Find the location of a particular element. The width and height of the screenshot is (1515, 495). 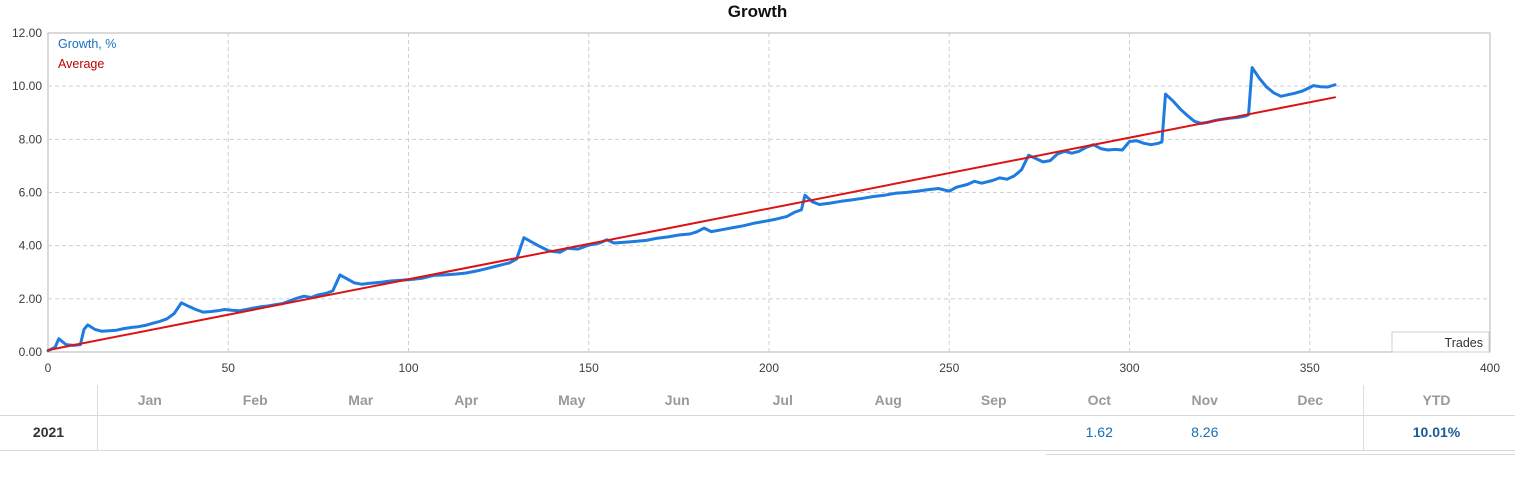

x-tick-label: 50 is located at coordinates (229, 368).